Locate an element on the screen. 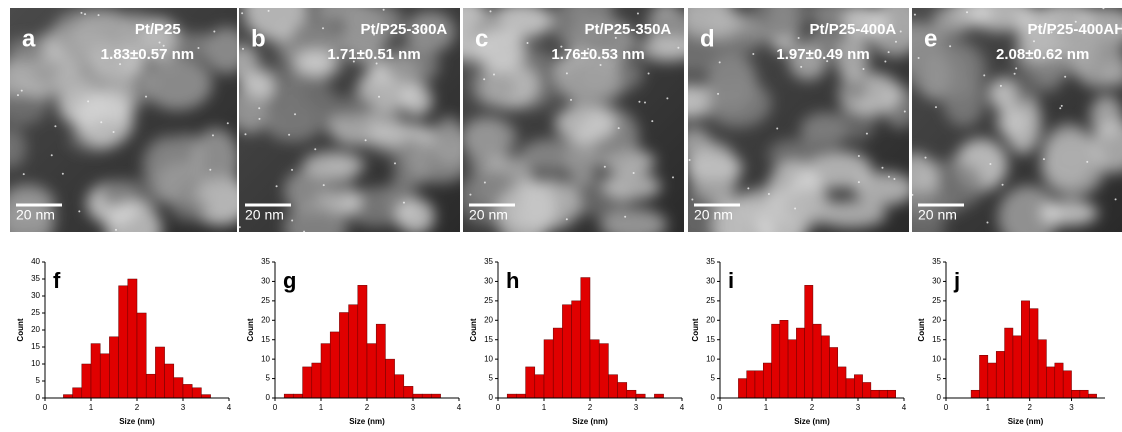 The width and height of the screenshot is (1122, 432). y-tick-label: 25 is located at coordinates (488, 300).